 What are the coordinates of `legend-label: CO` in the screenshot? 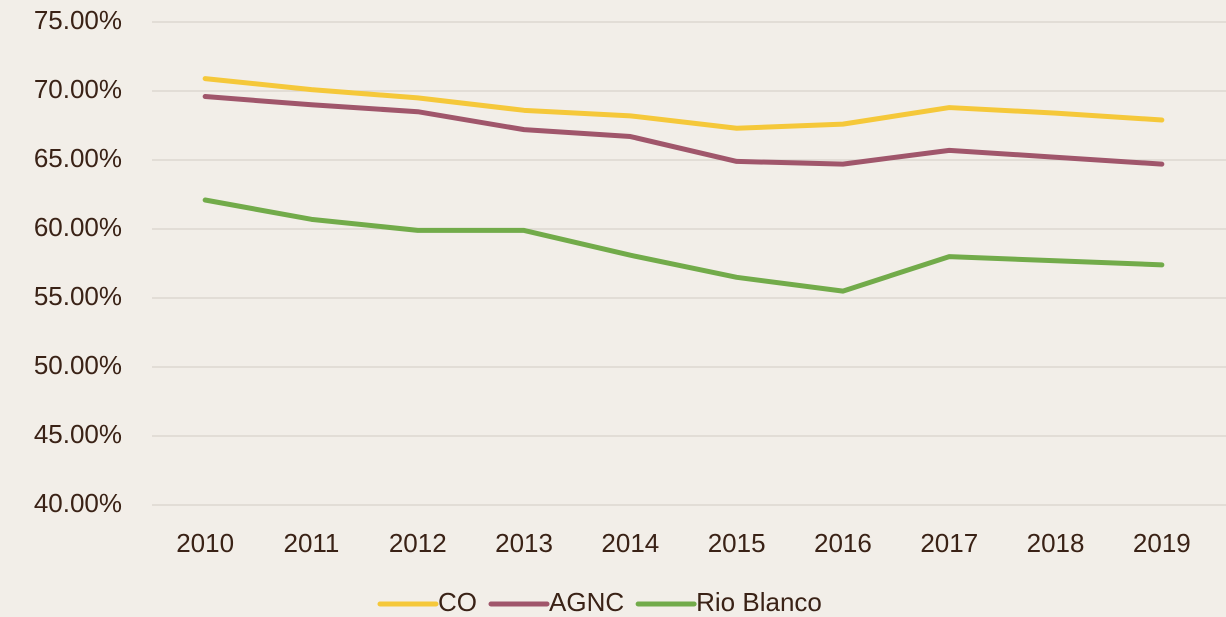 It's located at (457, 602).